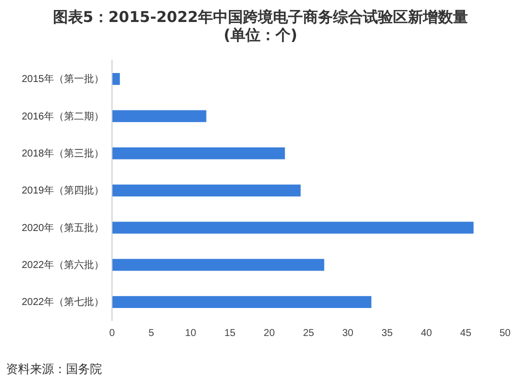 The height and width of the screenshot is (385, 521). I want to click on y-tick-label: 2015年（第一批）, so click(63, 79).